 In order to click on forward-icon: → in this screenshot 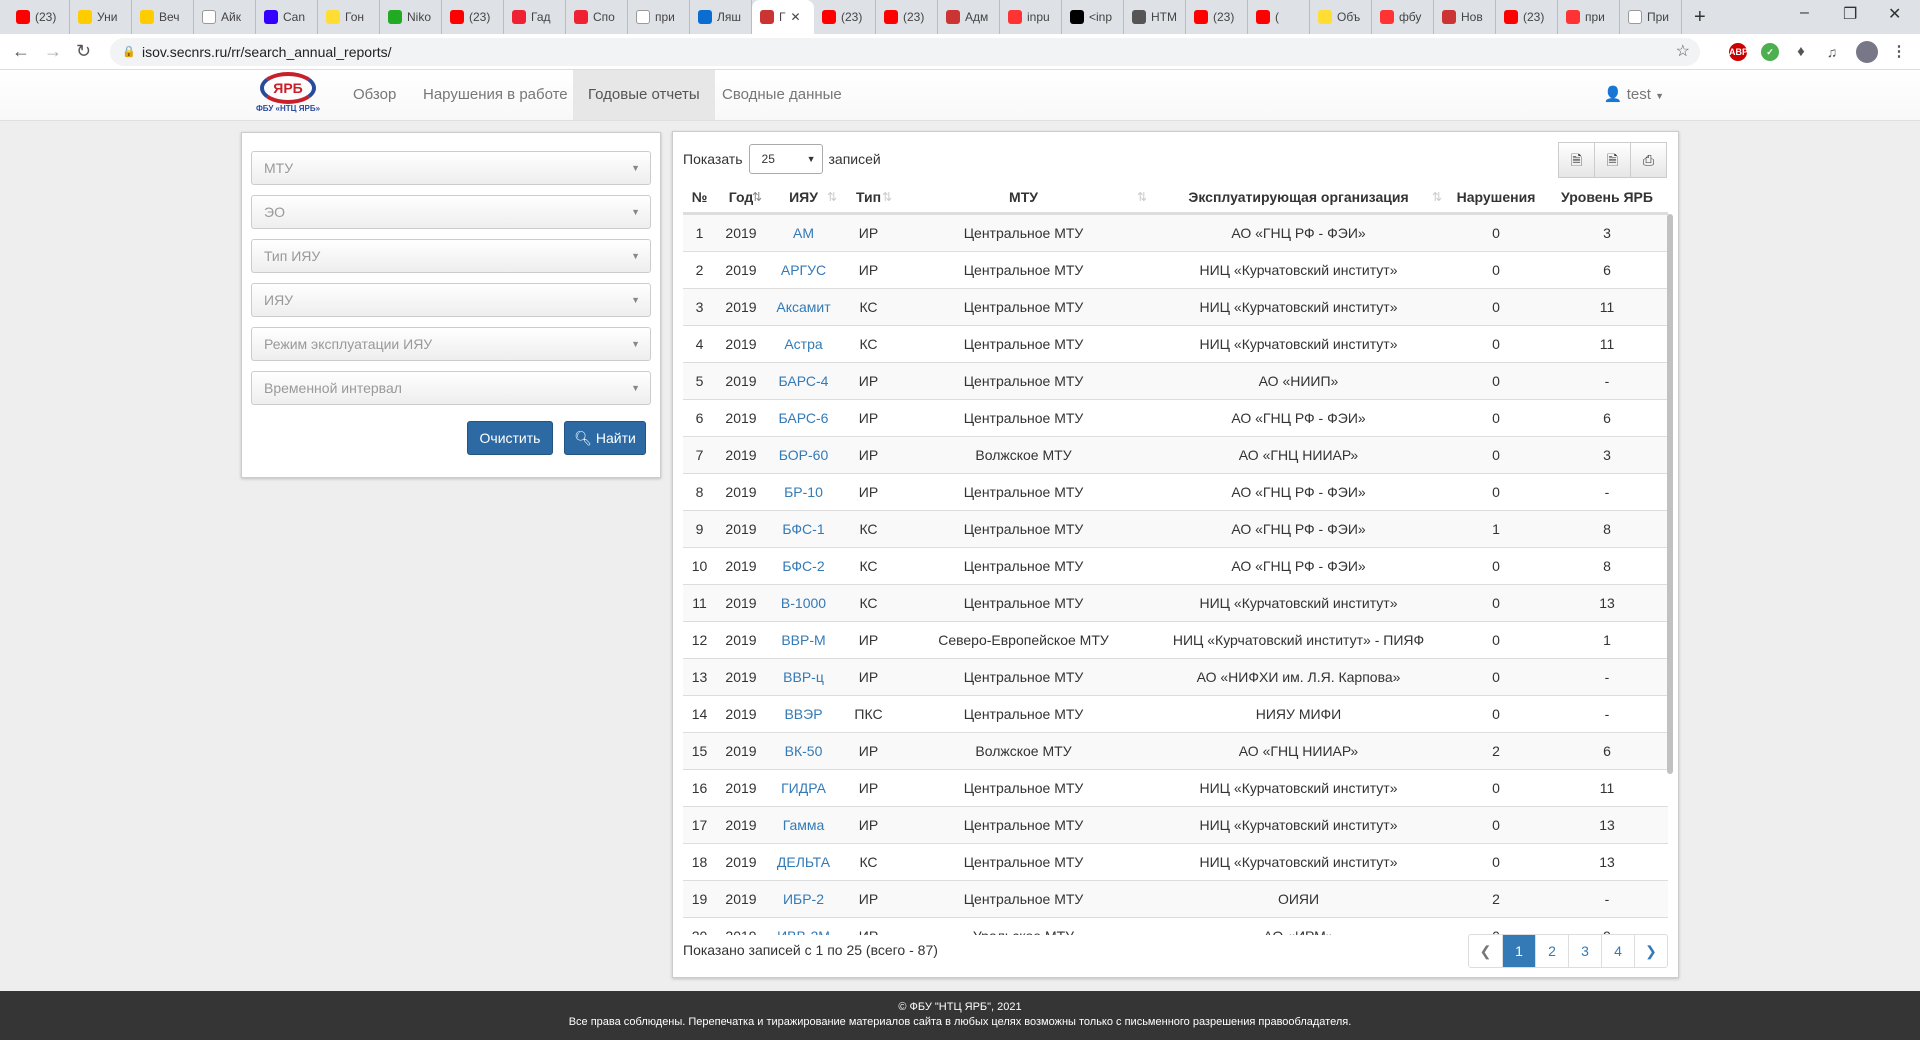, I will do `click(53, 51)`.